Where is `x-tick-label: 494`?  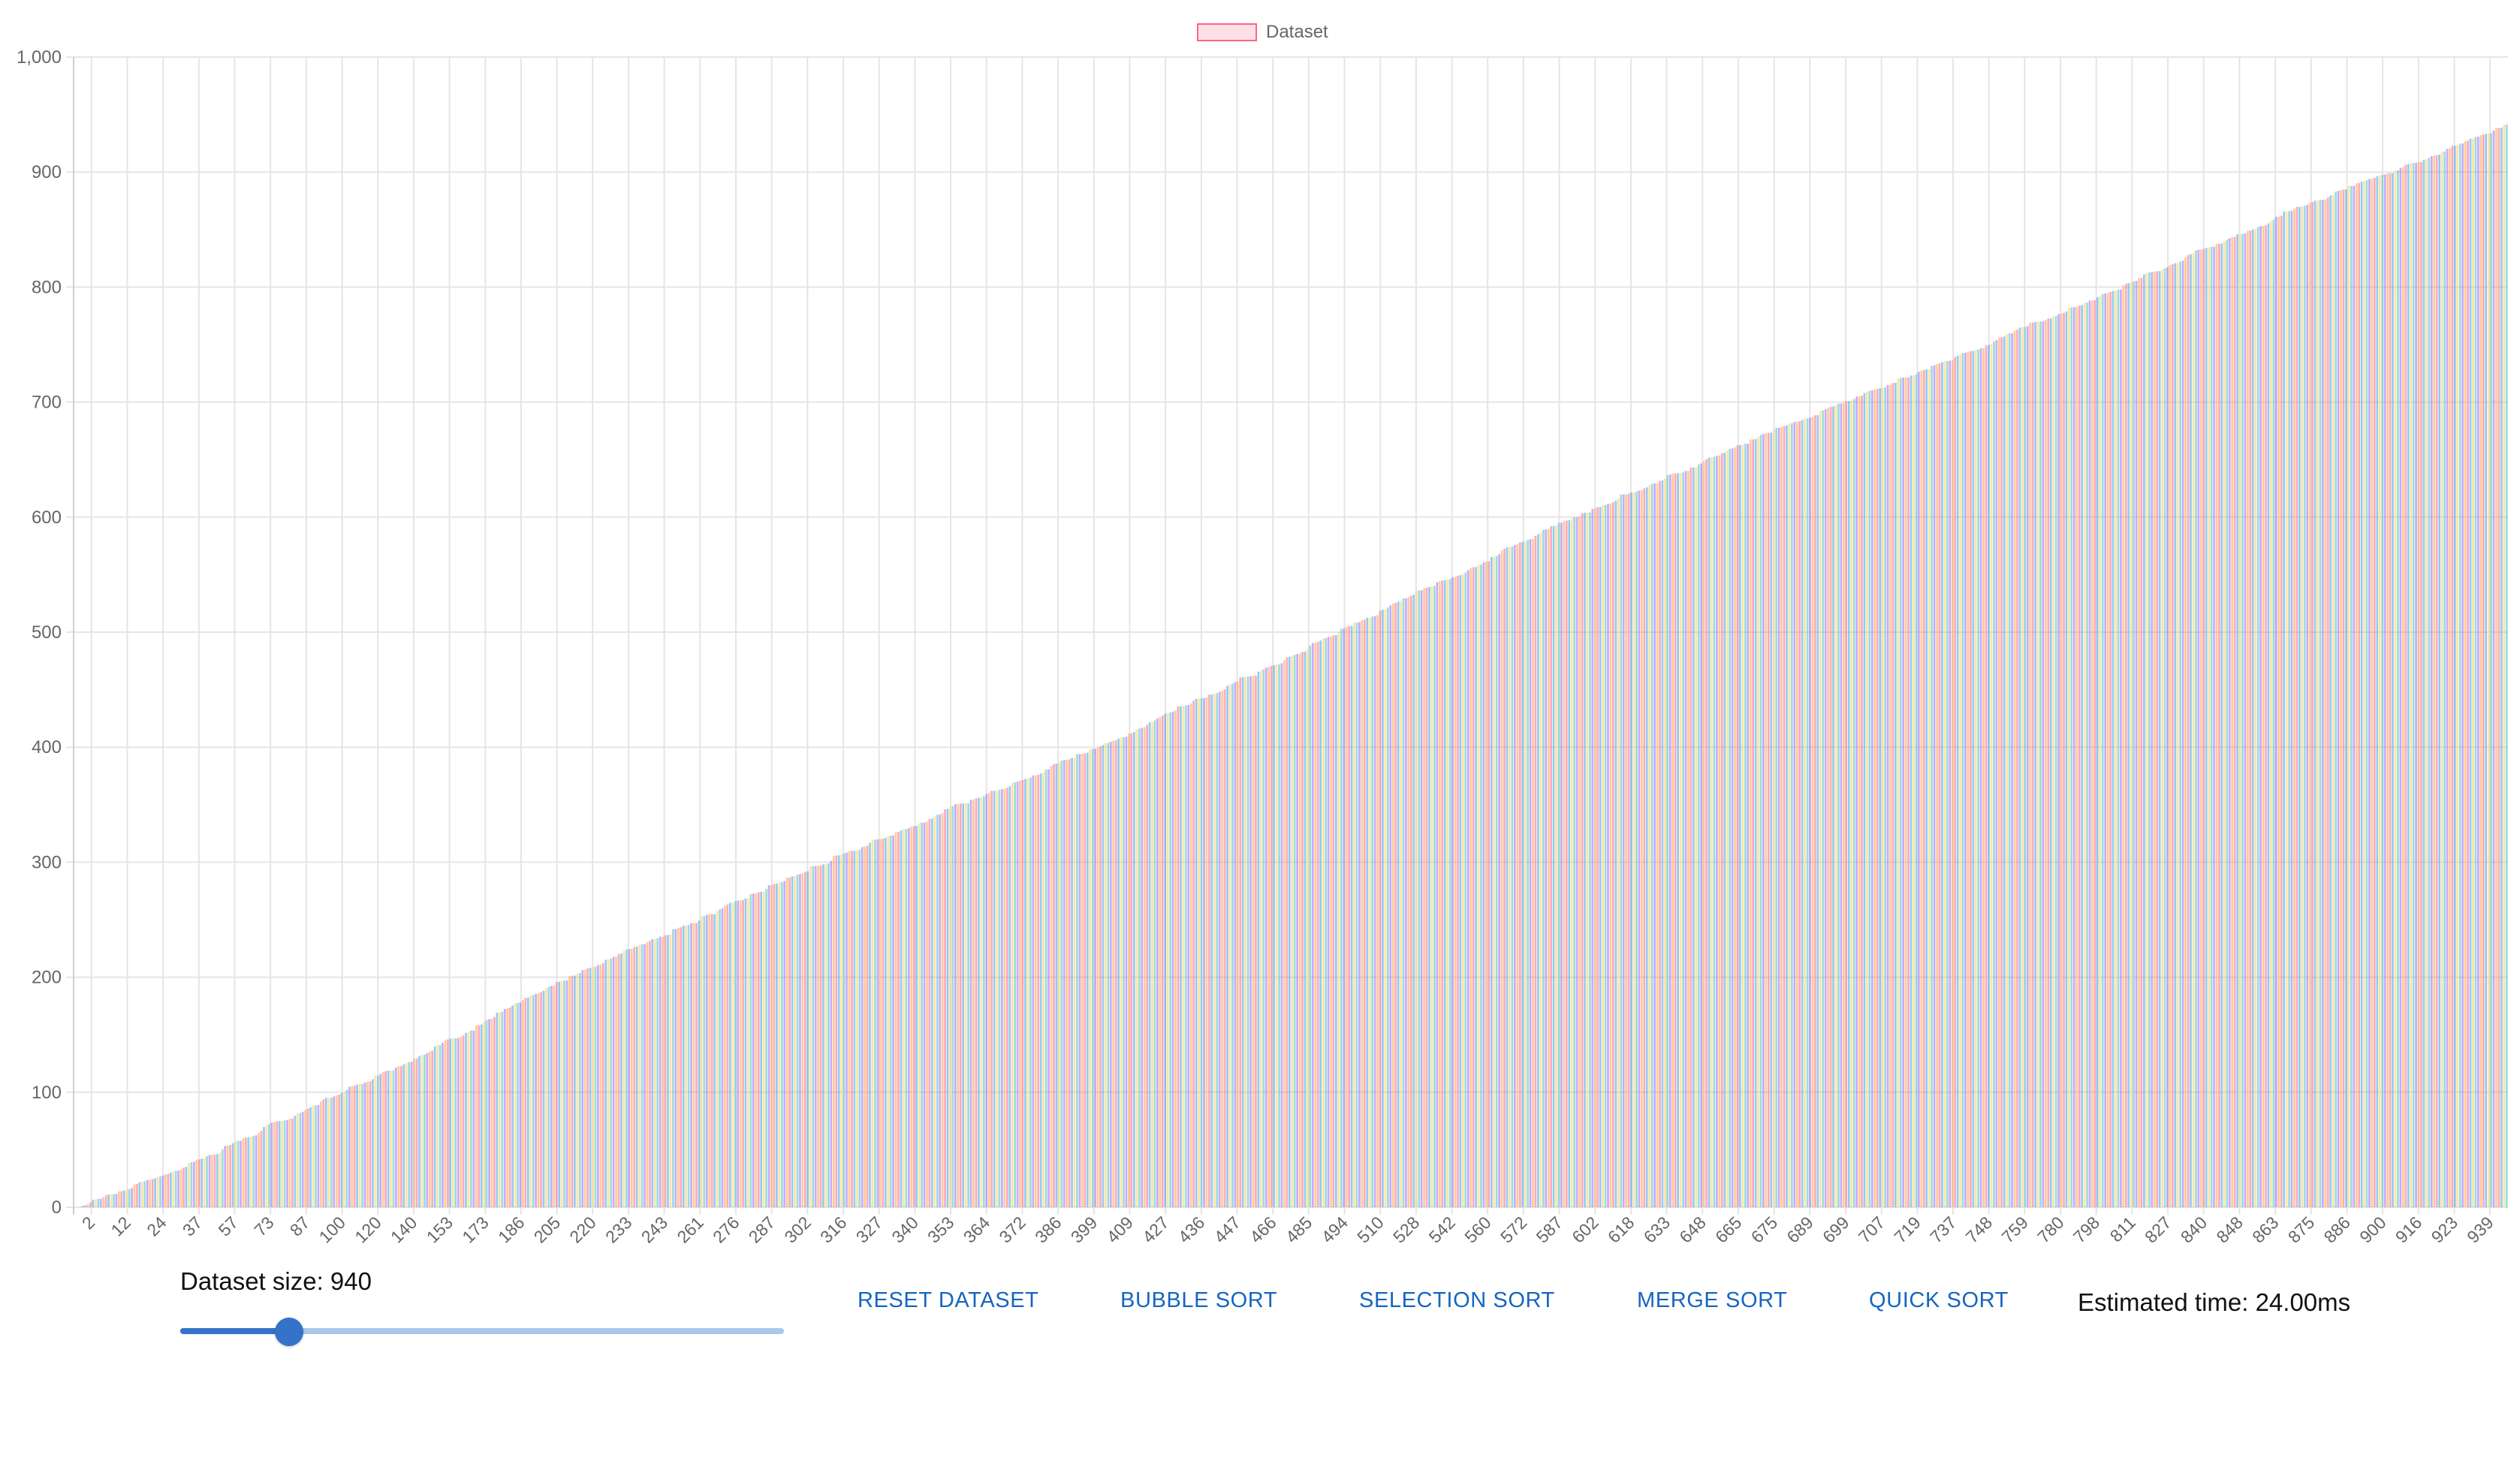
x-tick-label: 494 is located at coordinates (1335, 1229).